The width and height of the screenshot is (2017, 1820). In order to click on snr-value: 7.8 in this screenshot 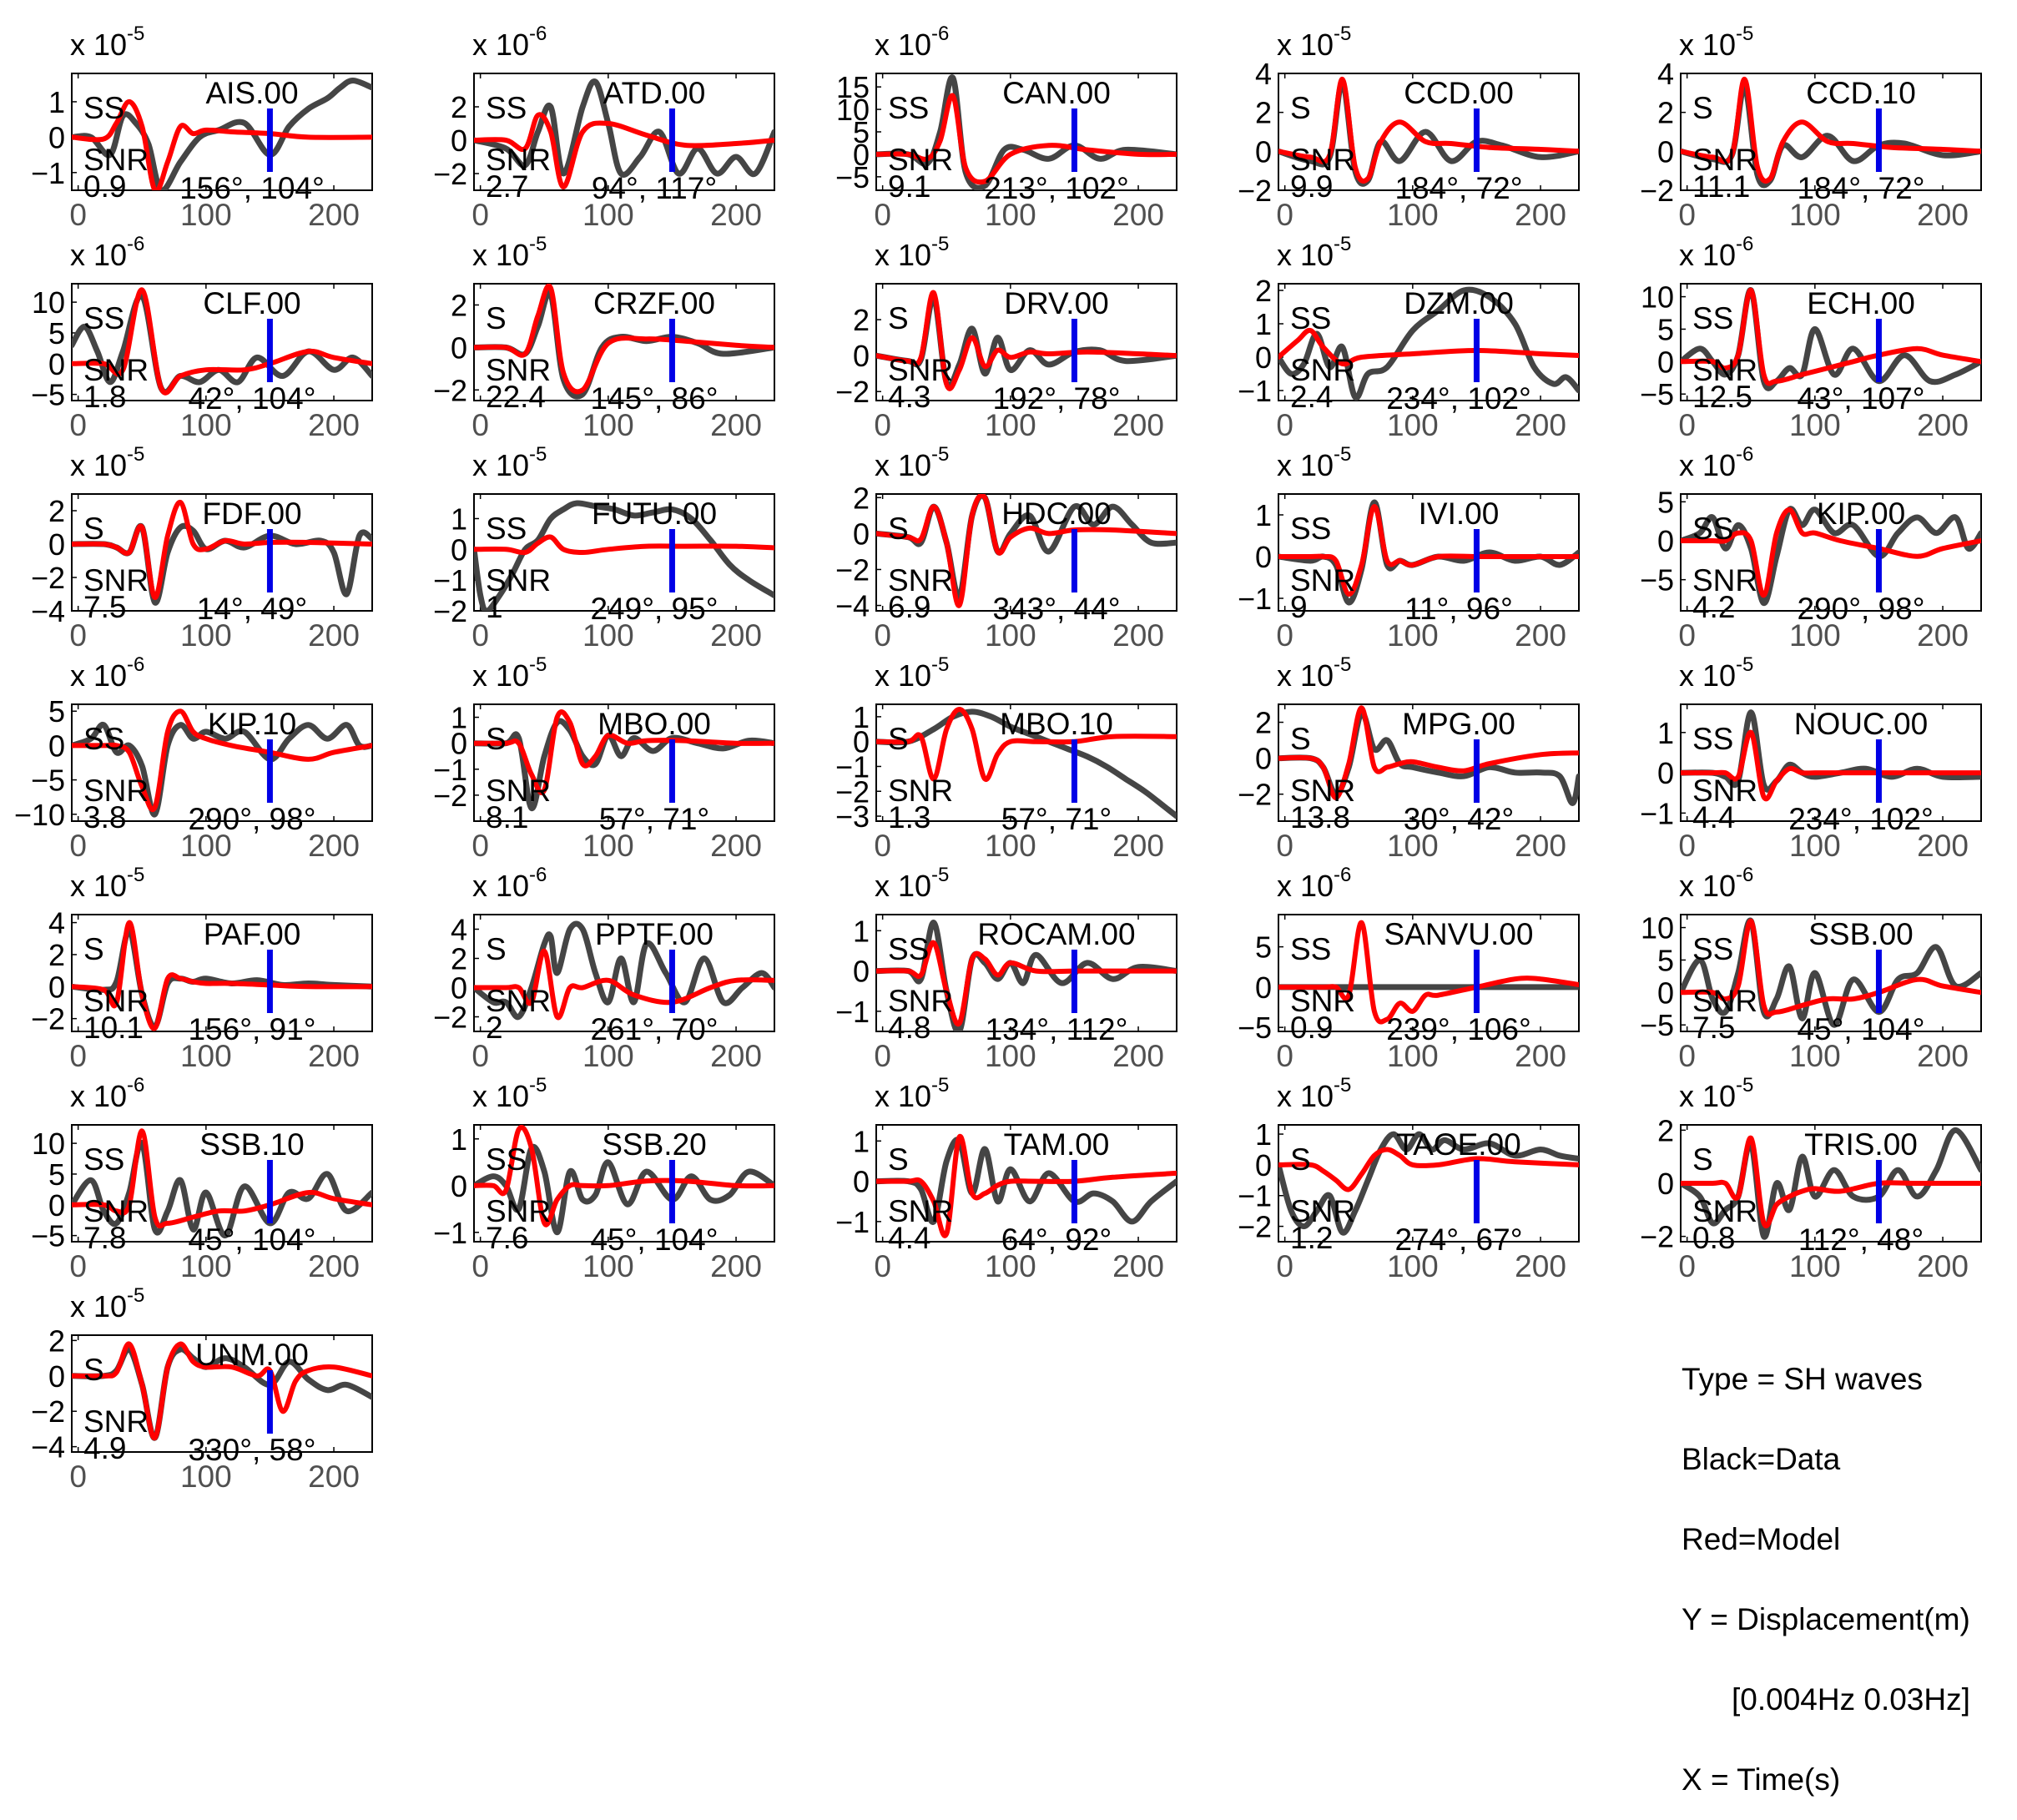, I will do `click(104, 1238)`.